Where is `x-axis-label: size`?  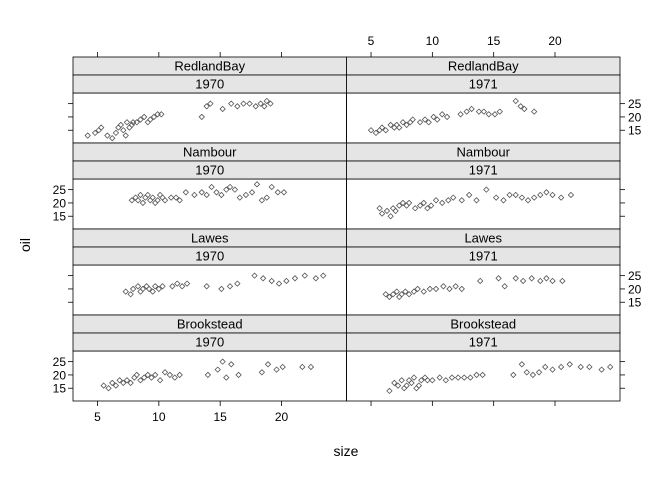 x-axis-label: size is located at coordinates (346, 451).